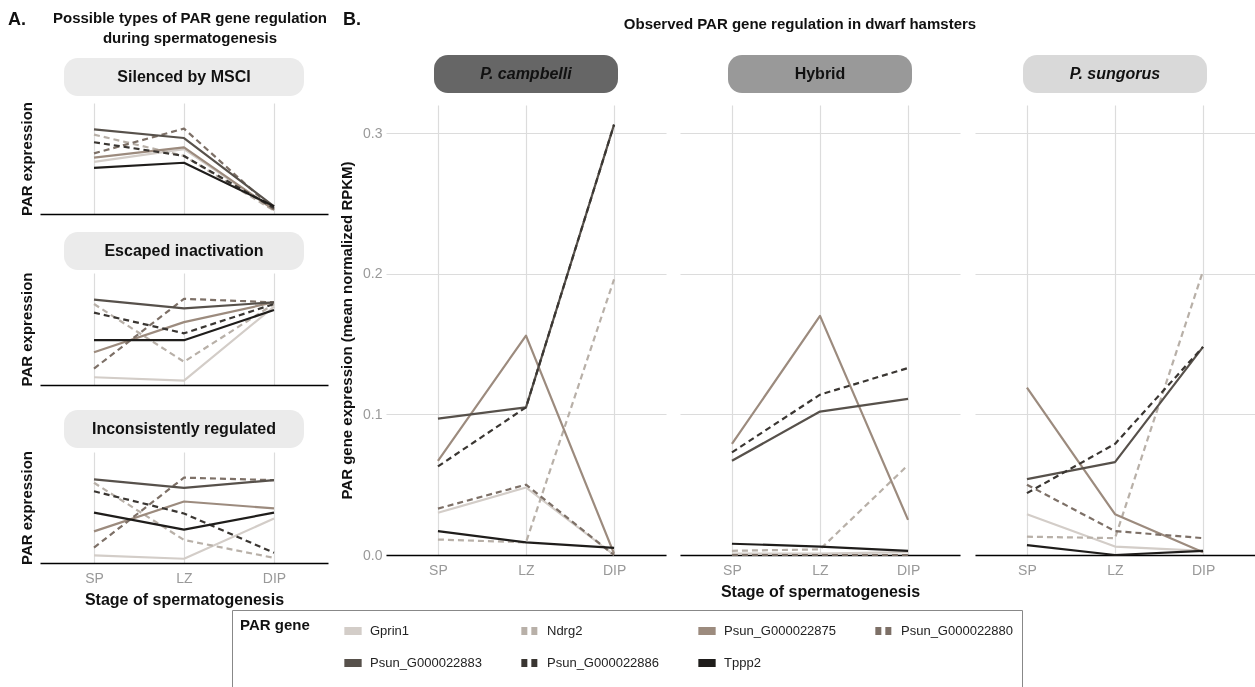 The image size is (1255, 687). What do you see at coordinates (957, 630) in the screenshot?
I see `legend-label: Psun_G000022880` at bounding box center [957, 630].